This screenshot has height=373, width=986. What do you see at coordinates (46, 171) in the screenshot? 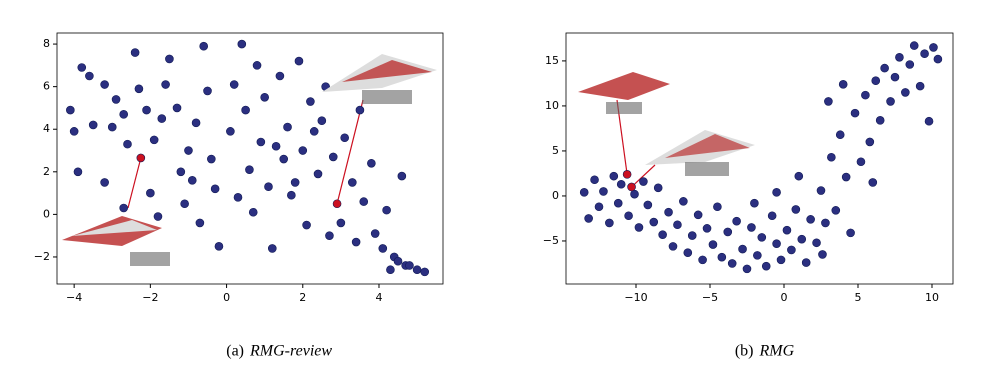
I see `y-tick-label: 2` at bounding box center [46, 171].